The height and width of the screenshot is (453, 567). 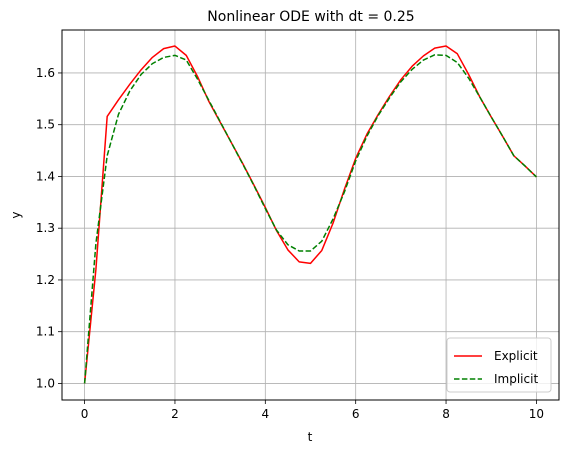 What do you see at coordinates (516, 379) in the screenshot?
I see `legend-label-implicit: Implicit` at bounding box center [516, 379].